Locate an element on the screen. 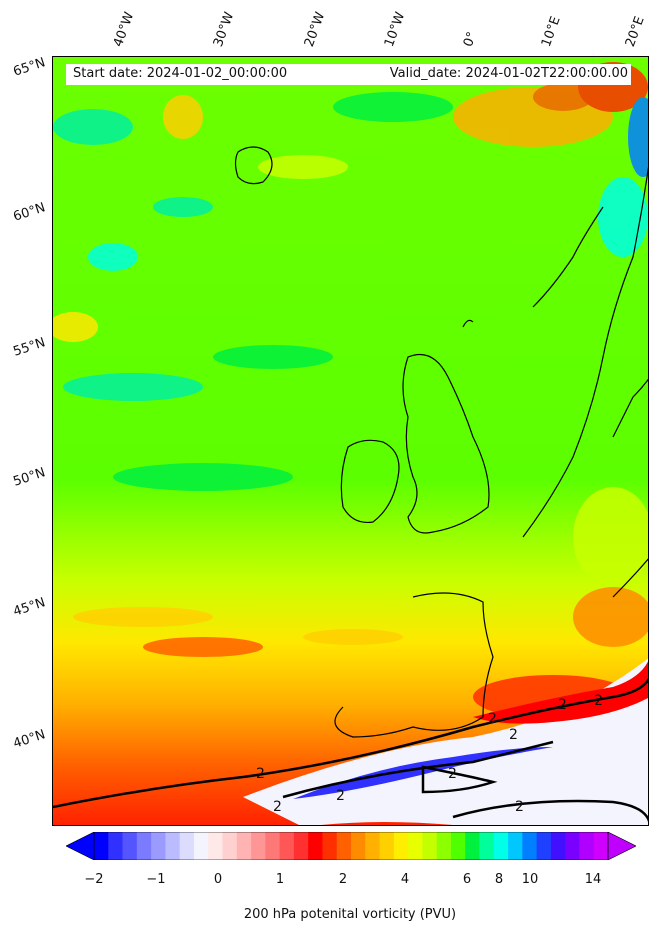  longitude-label: 40°W is located at coordinates (124, 29).